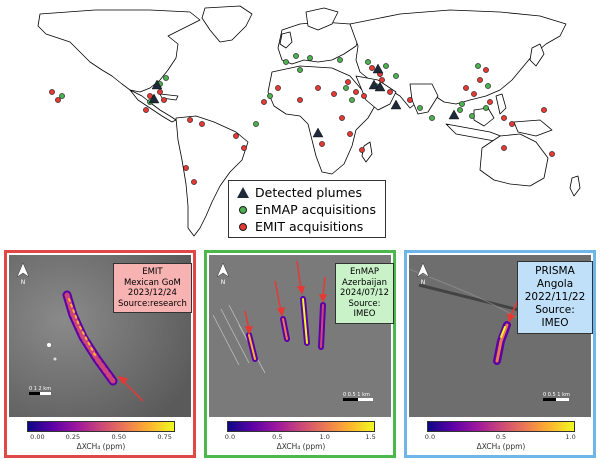 The height and width of the screenshot is (461, 600). I want to click on south-america, so click(212, 176).